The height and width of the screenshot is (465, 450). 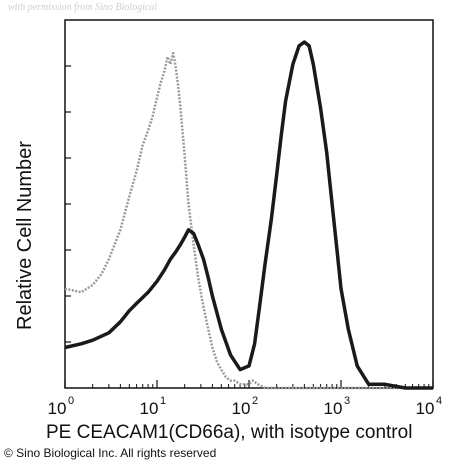 I want to click on x-tick-exponent: 4, so click(x=439, y=401).